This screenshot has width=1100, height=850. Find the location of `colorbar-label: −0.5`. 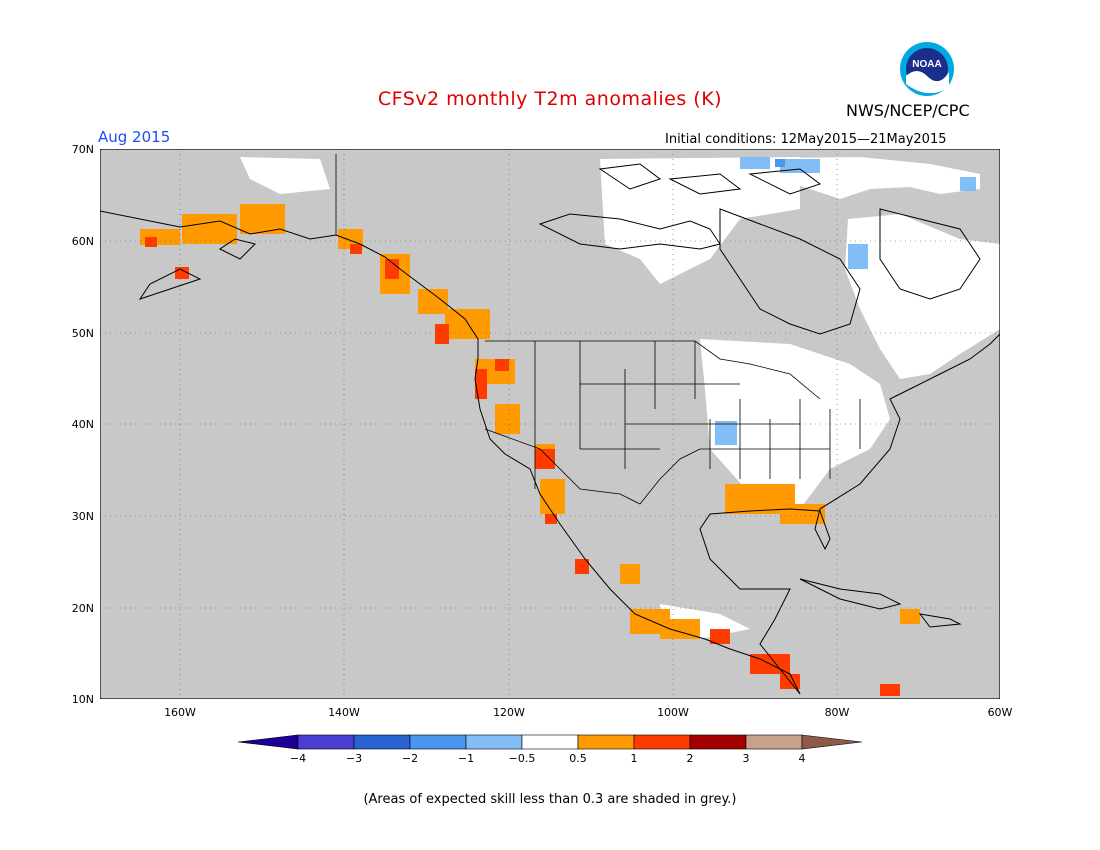

colorbar-label: −0.5 is located at coordinates (522, 758).